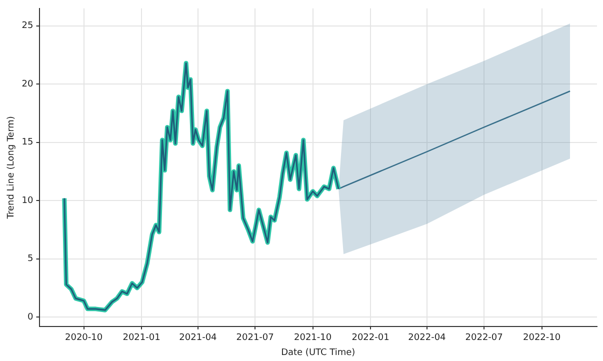  I want to click on y-tick-label: 25, so click(28, 26).